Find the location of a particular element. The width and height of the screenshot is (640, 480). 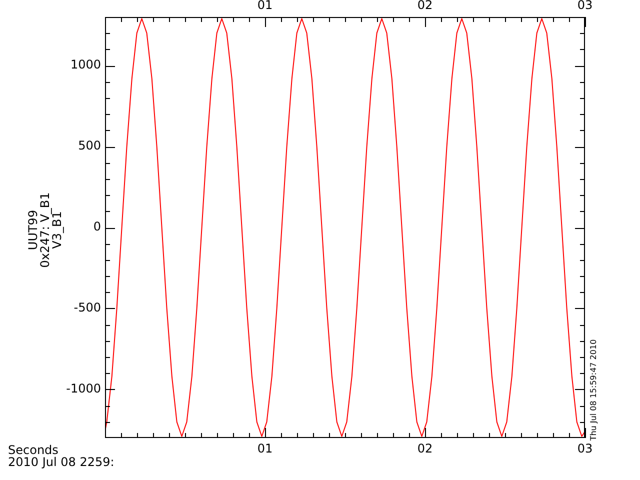

y-tick-label: 0 is located at coordinates (97, 227).